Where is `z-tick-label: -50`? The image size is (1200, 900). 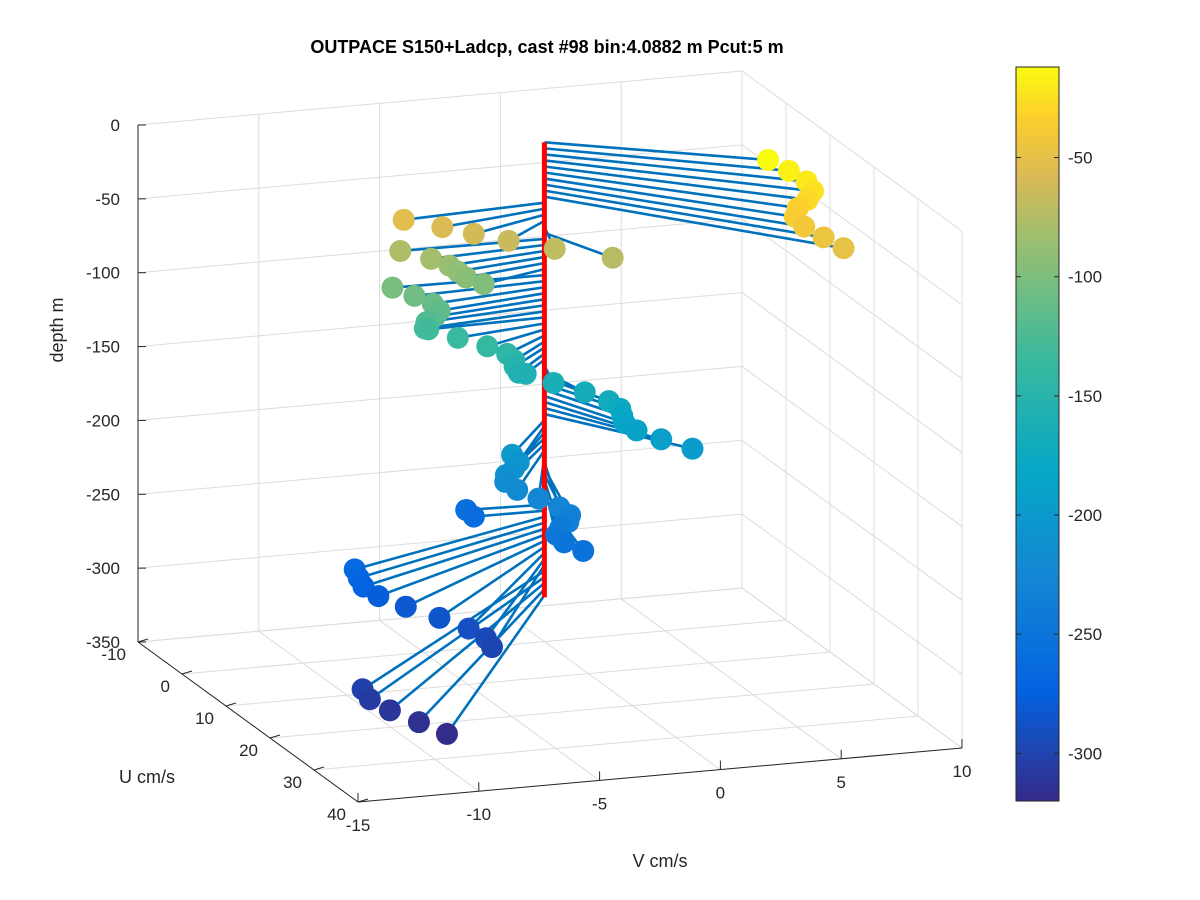 z-tick-label: -50 is located at coordinates (107, 199).